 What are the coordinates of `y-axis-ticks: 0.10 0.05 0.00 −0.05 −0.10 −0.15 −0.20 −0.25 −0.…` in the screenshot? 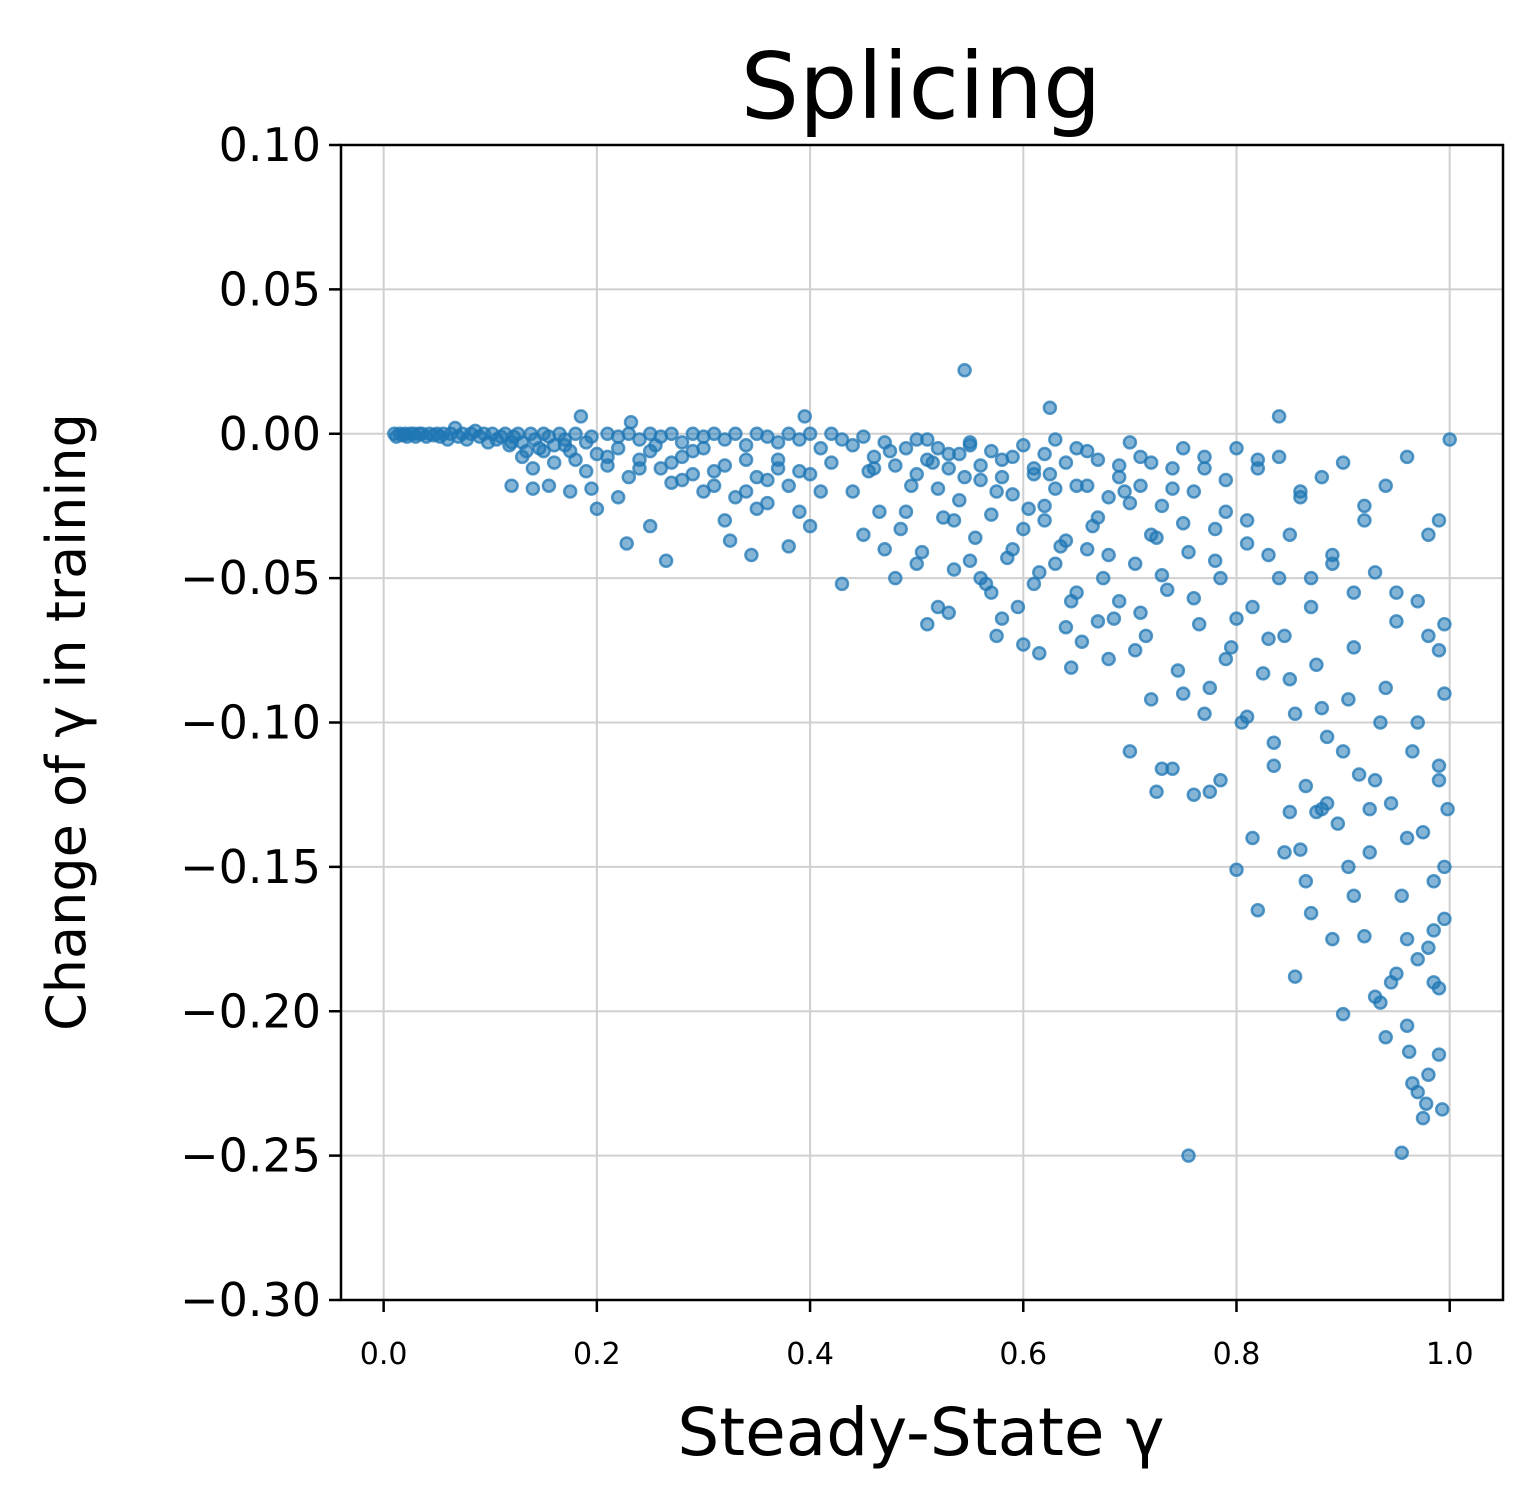 It's located at (260, 722).